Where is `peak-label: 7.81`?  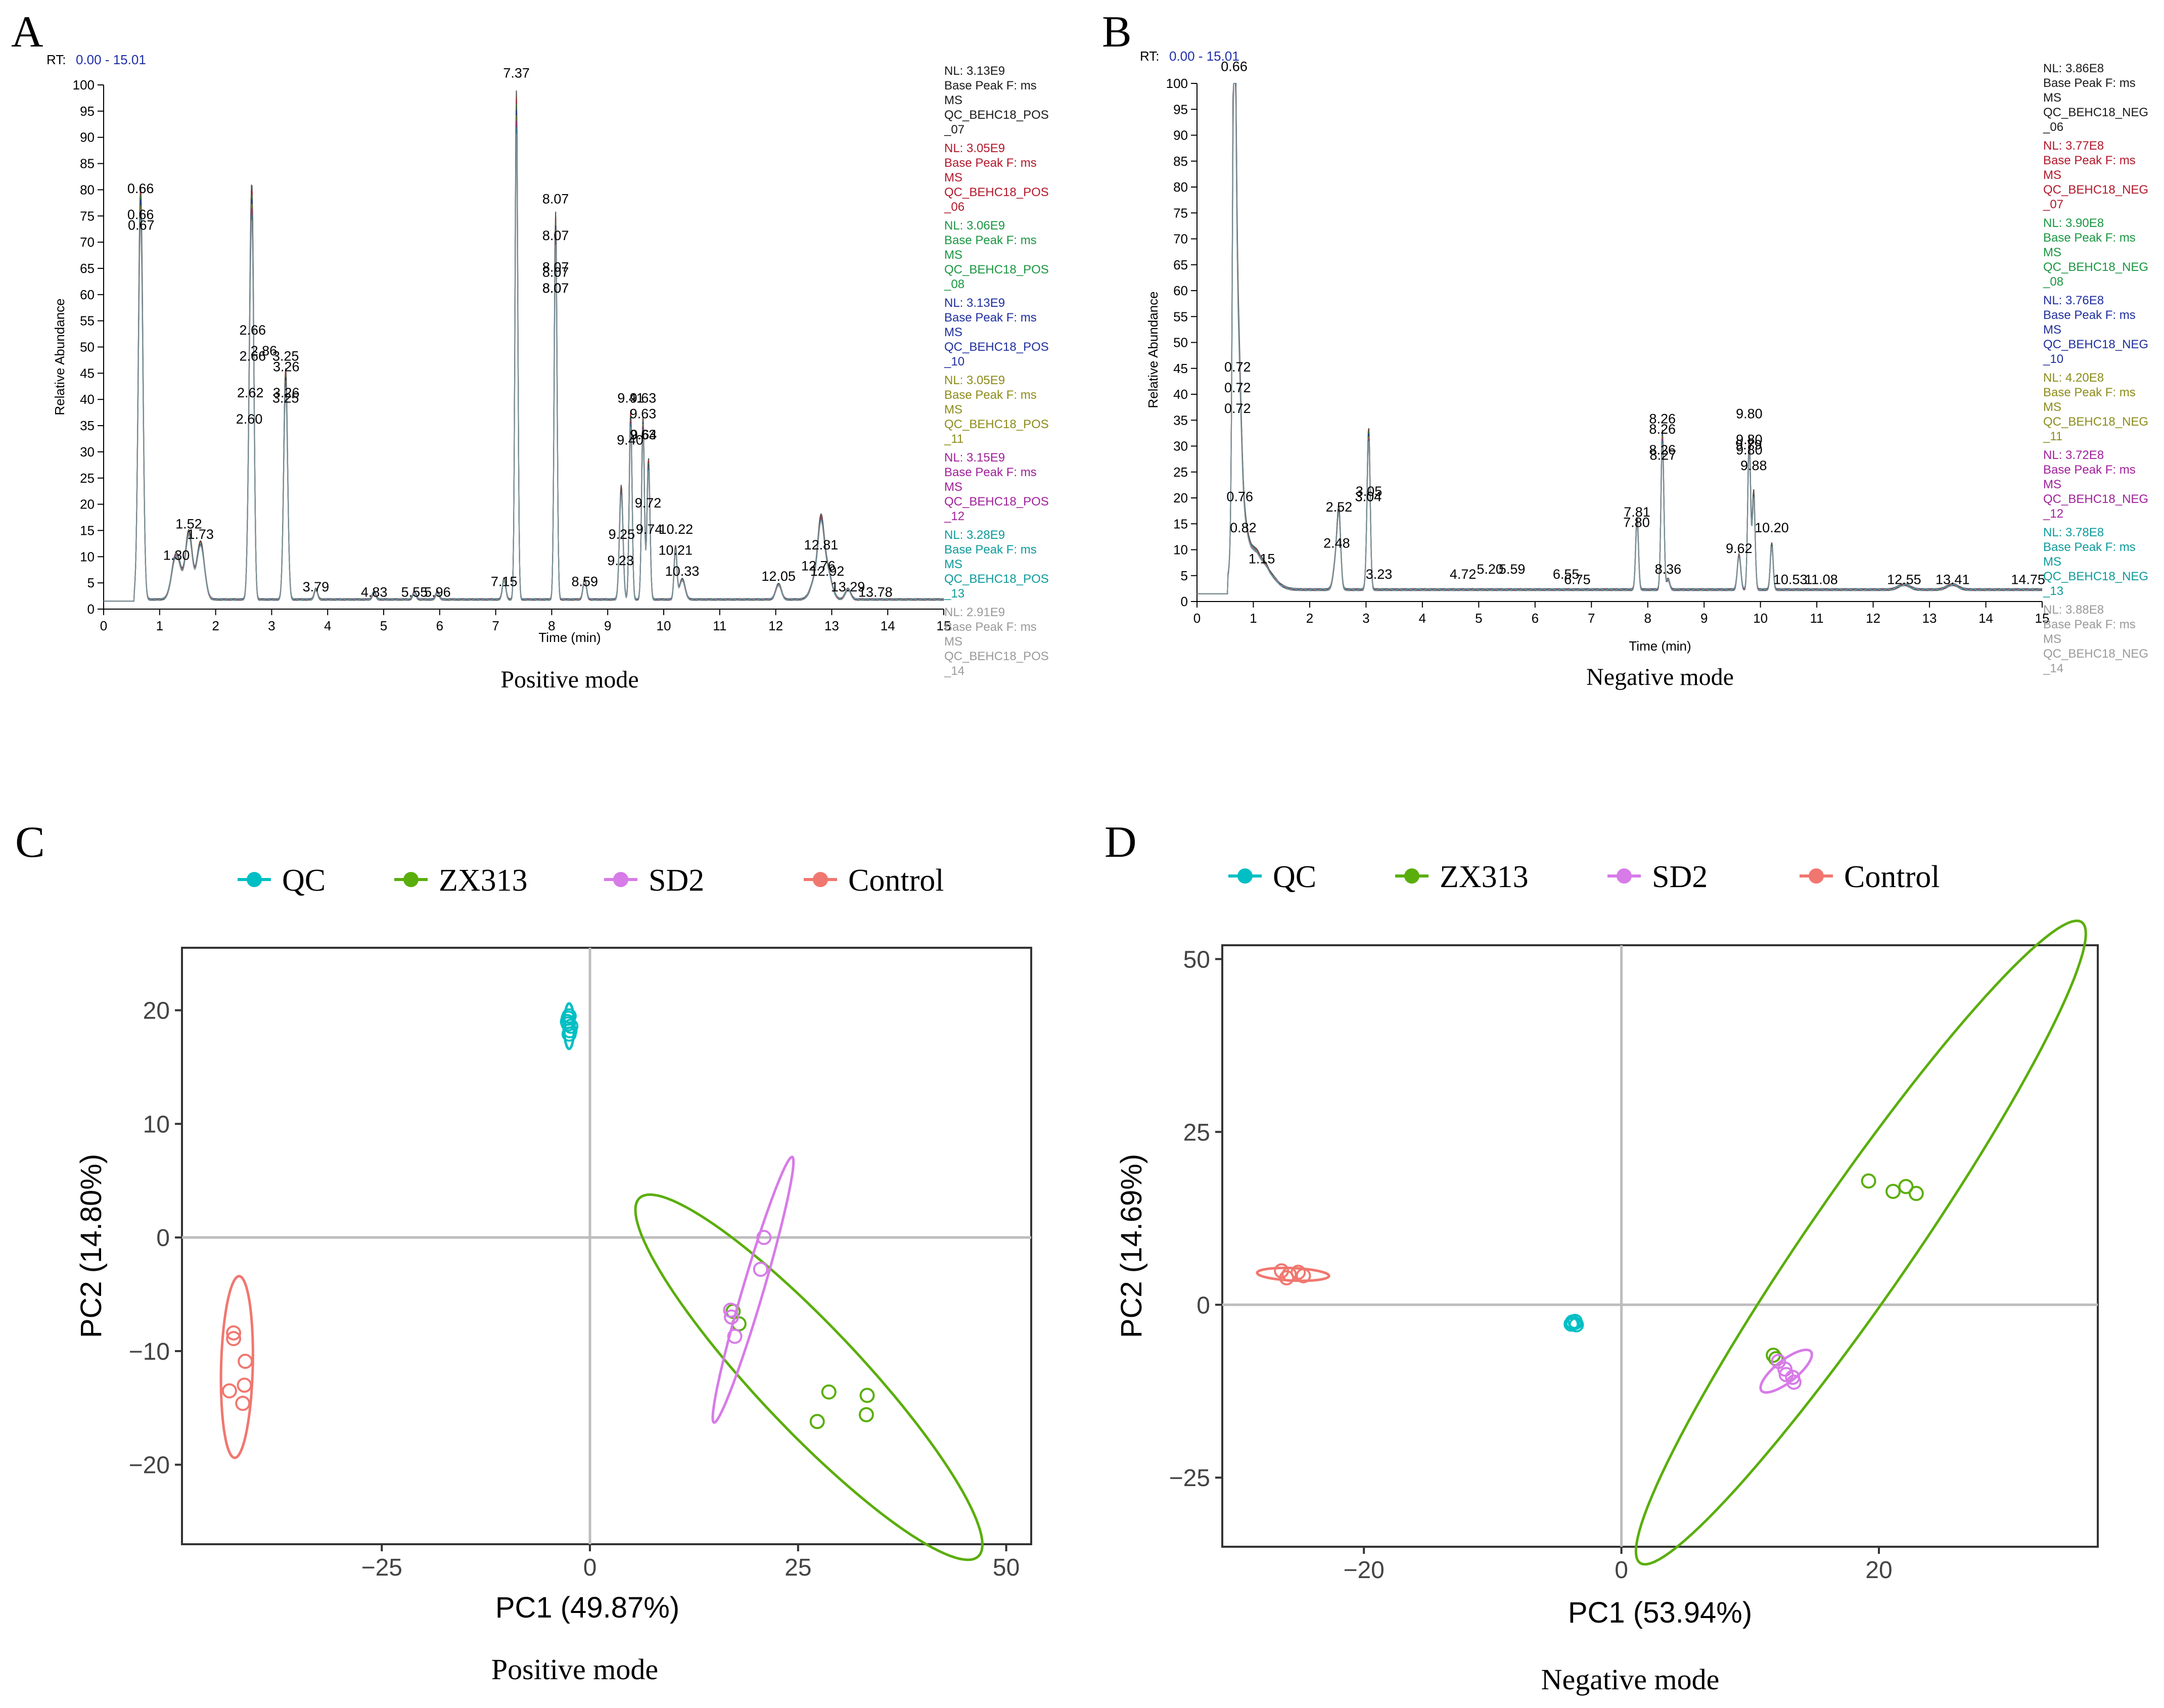
peak-label: 7.81 is located at coordinates (1637, 512).